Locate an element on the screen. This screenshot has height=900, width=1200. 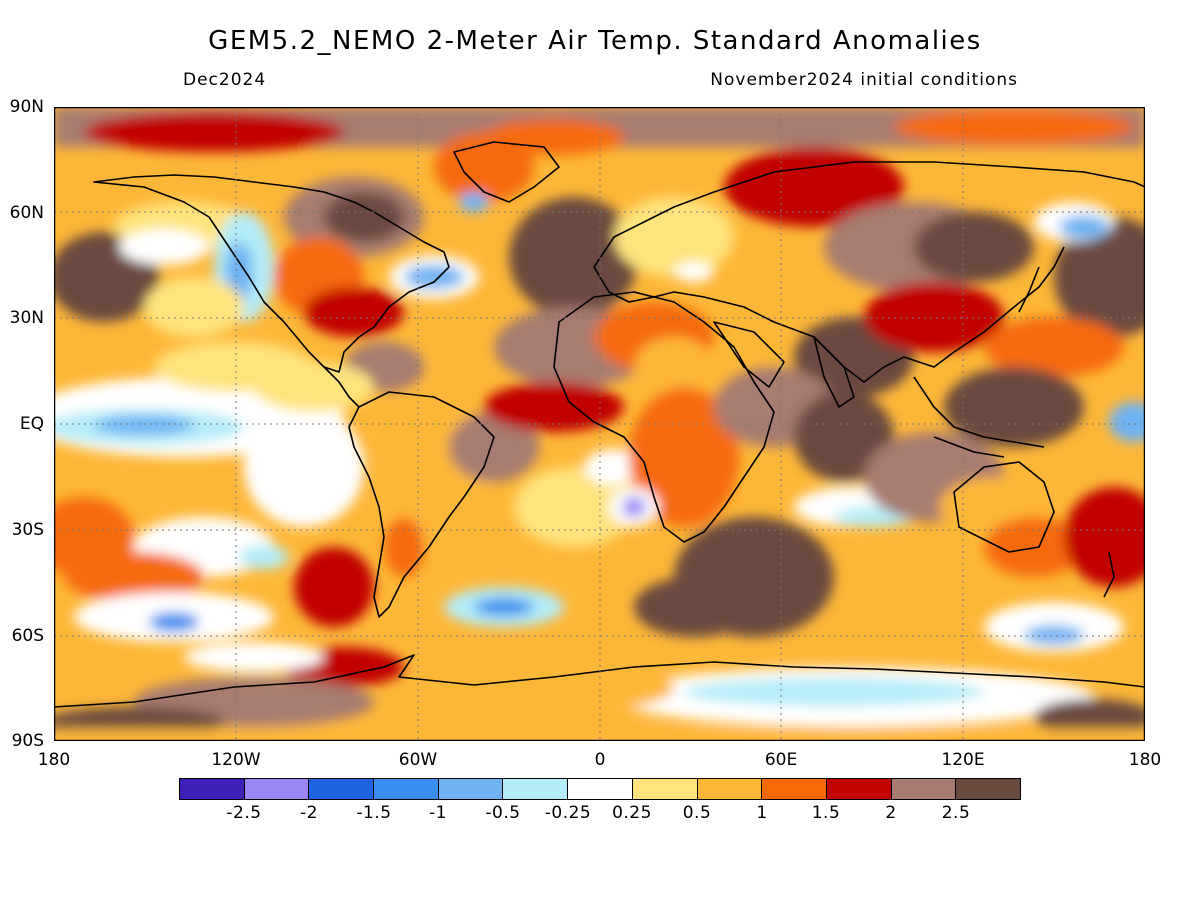
lon-label-60w: 60W is located at coordinates (418, 760).